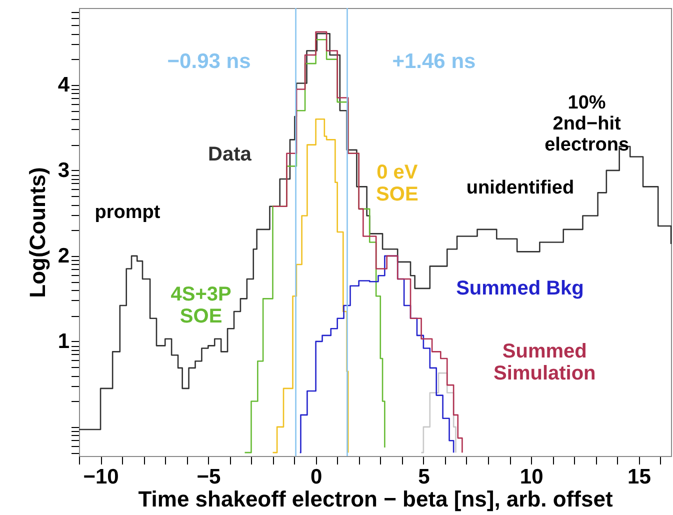 The image size is (673, 515). What do you see at coordinates (434, 61) in the screenshot?
I see `ref-line-label: +1.46 ns` at bounding box center [434, 61].